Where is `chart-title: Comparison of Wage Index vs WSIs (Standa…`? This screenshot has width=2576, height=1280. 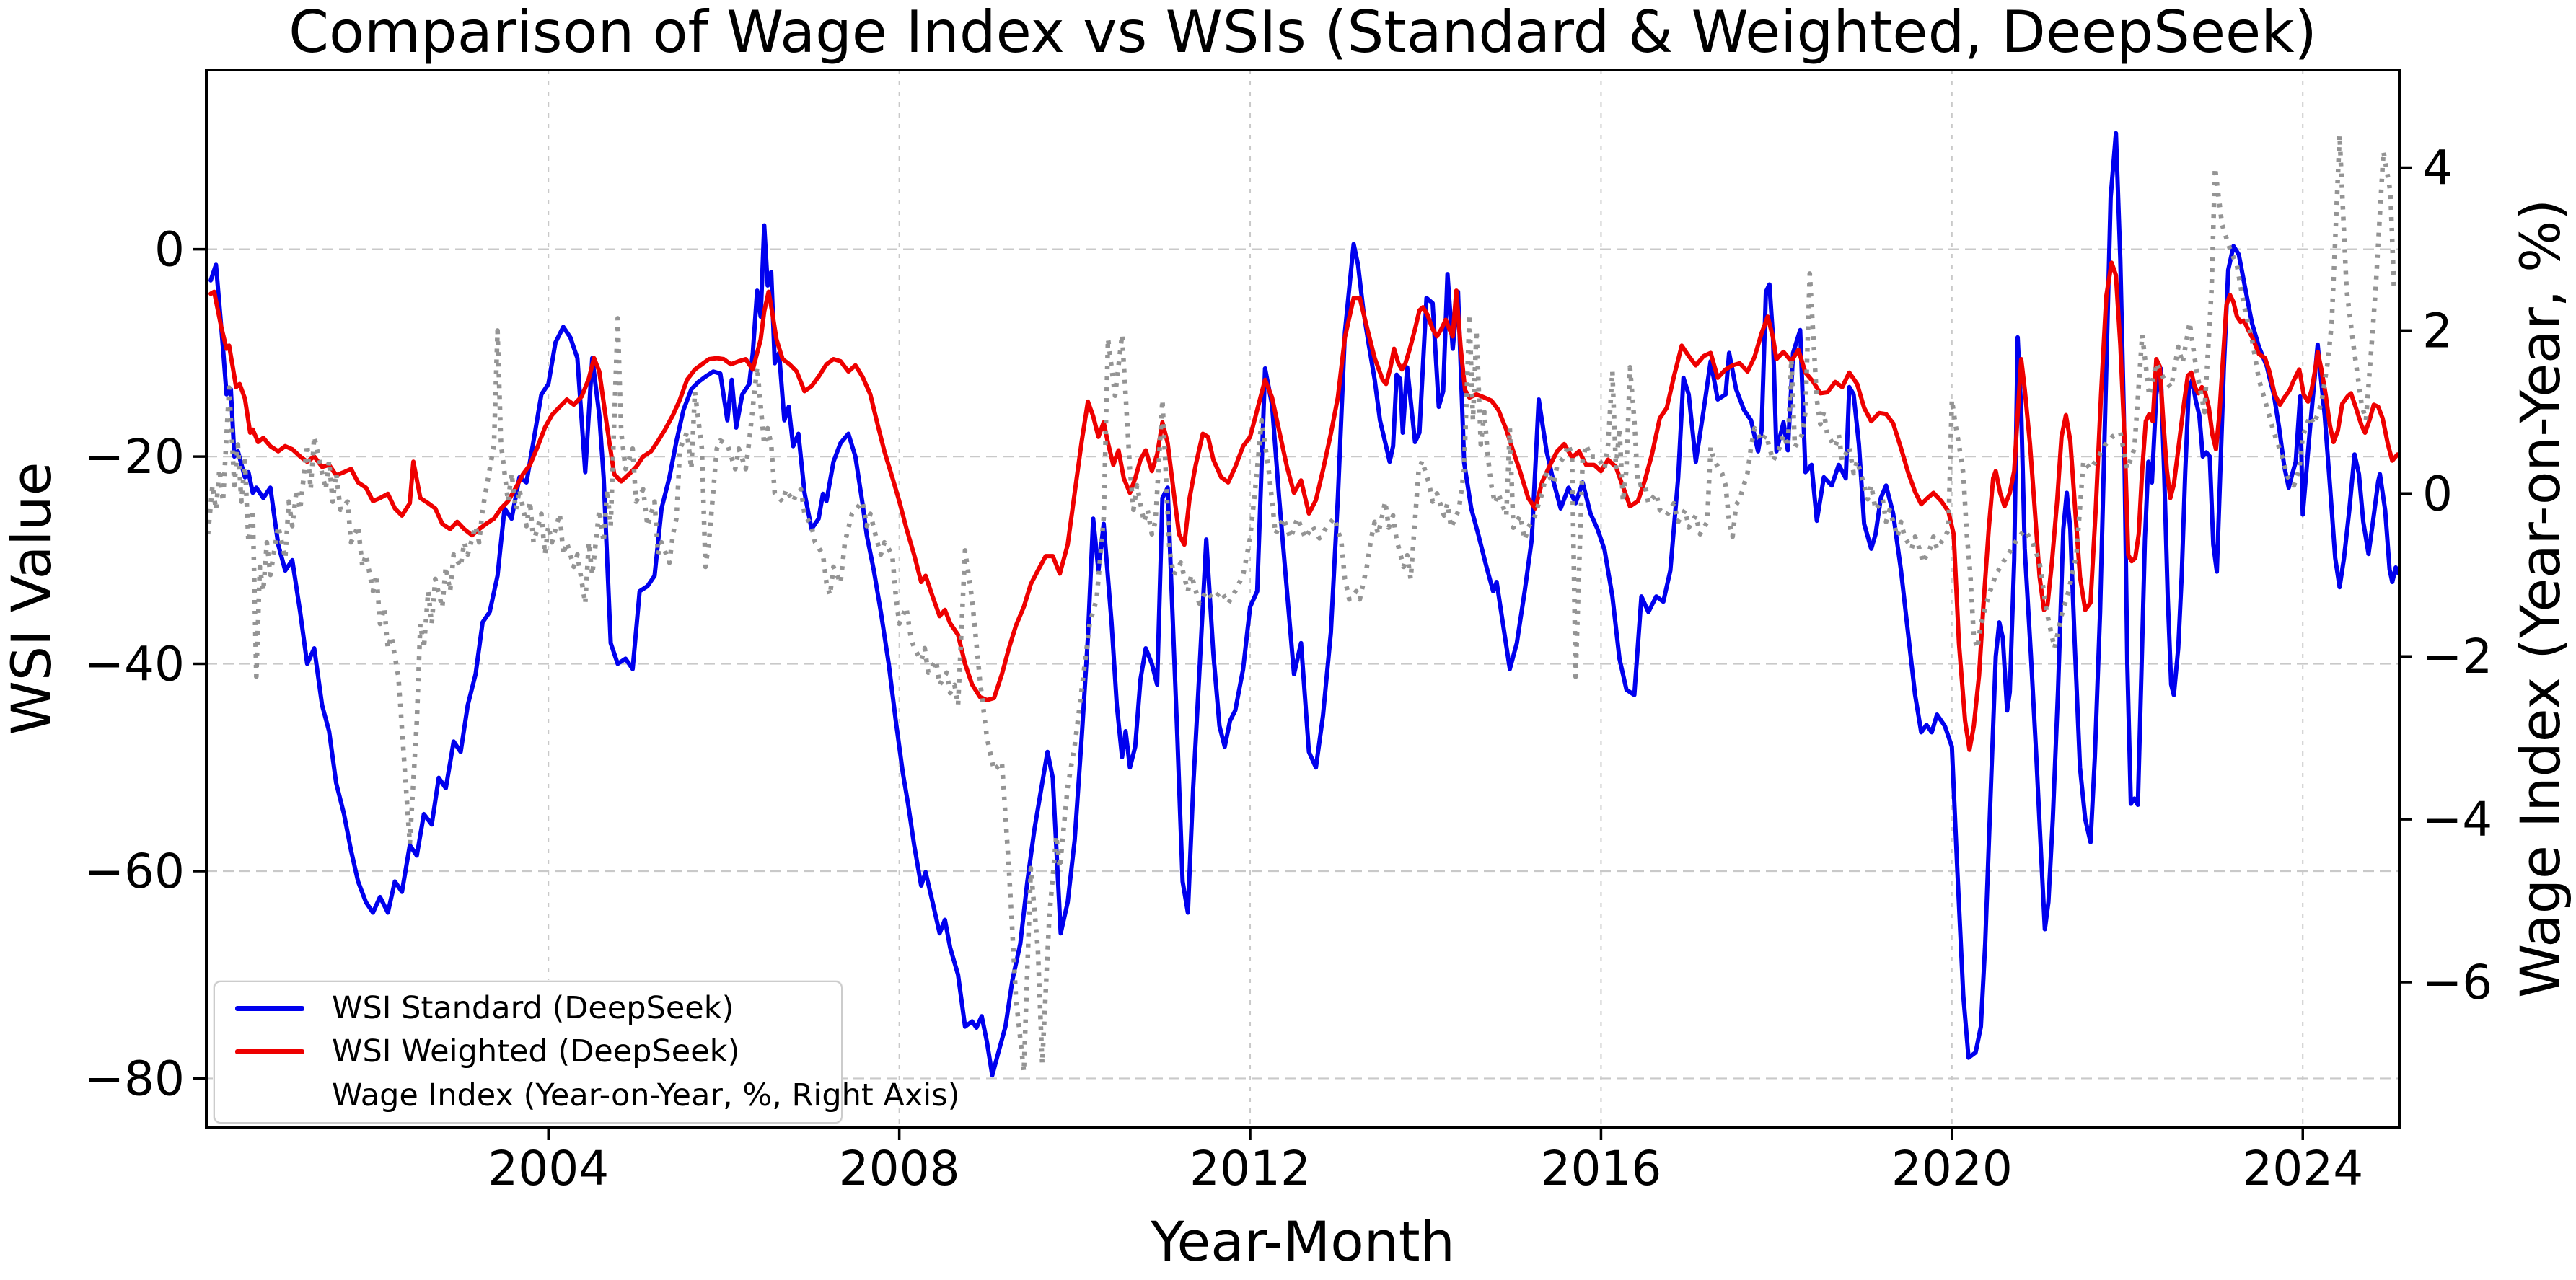 chart-title: Comparison of Wage Index vs WSIs (Standa… is located at coordinates (1303, 33).